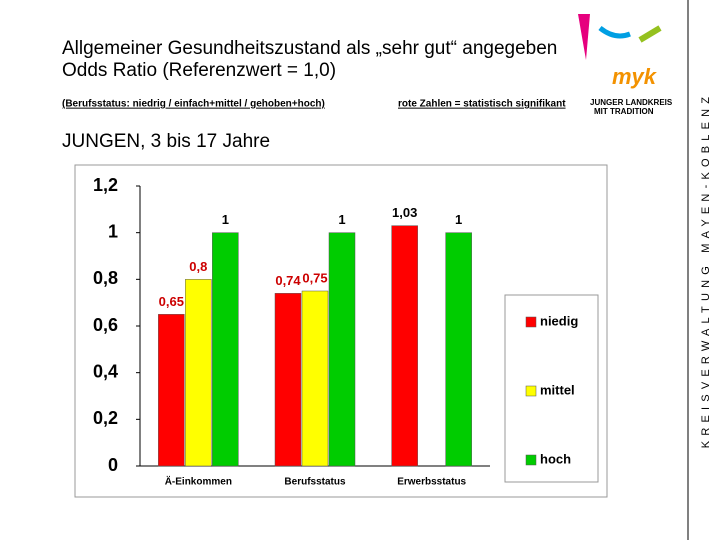 This screenshot has height=540, width=720. Describe the element at coordinates (559, 320) in the screenshot. I see `legend-label: niedig` at that location.